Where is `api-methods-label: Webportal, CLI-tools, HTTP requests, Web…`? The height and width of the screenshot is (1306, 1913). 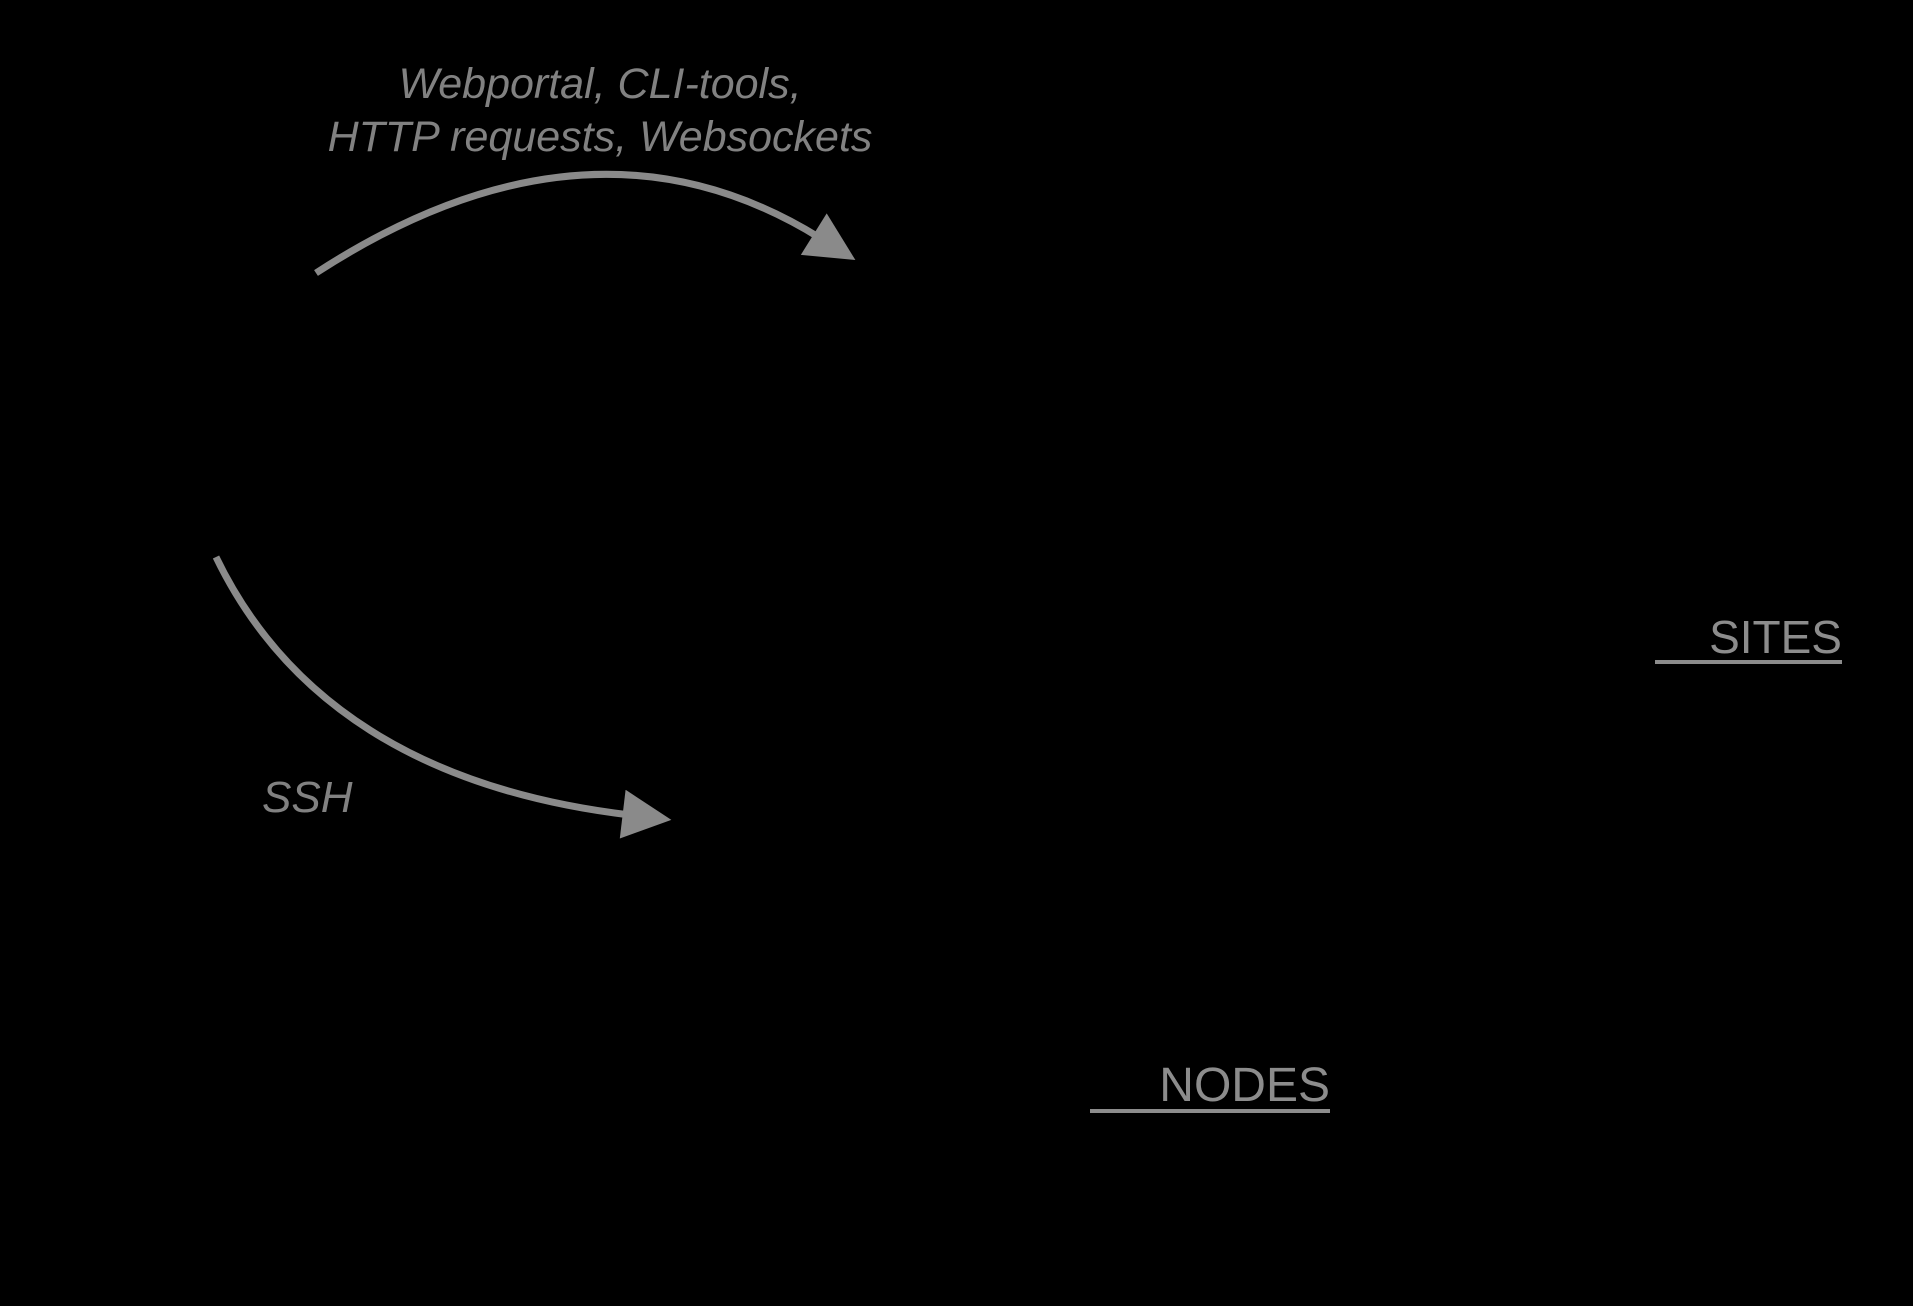 api-methods-label: Webportal, CLI-tools, HTTP requests, Web… is located at coordinates (600, 111).